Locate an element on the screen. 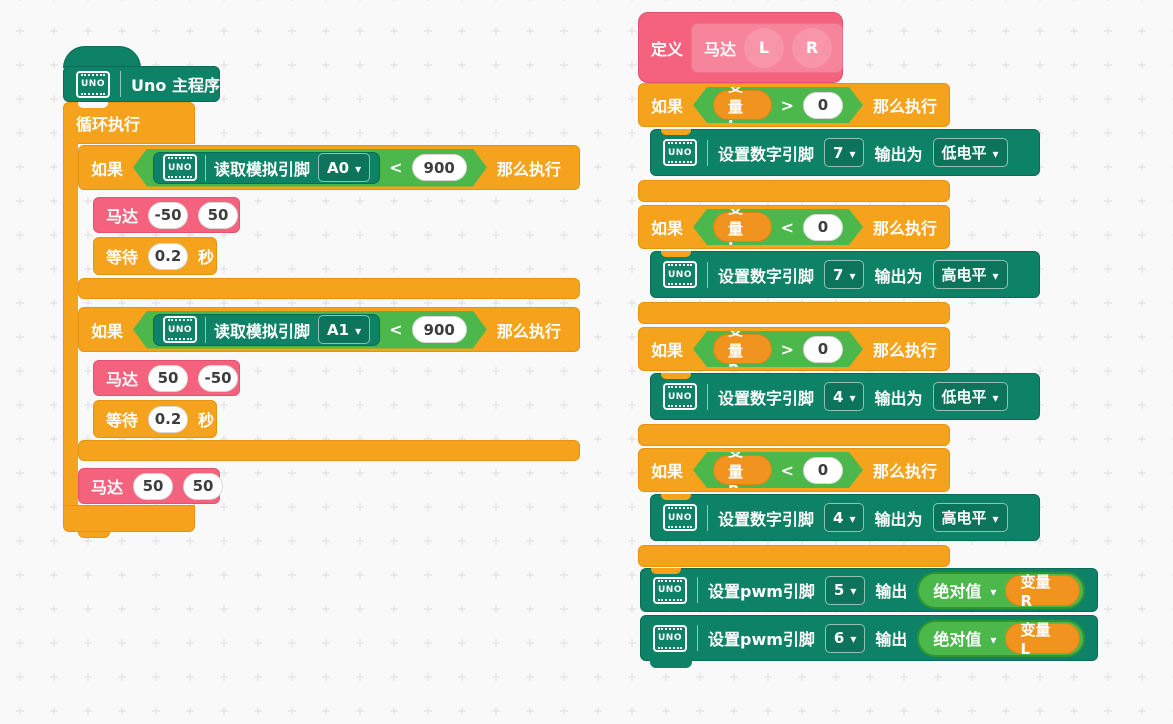 The height and width of the screenshot is (724, 1173). comparison-block: 变量 R < 0 is located at coordinates (778, 470).